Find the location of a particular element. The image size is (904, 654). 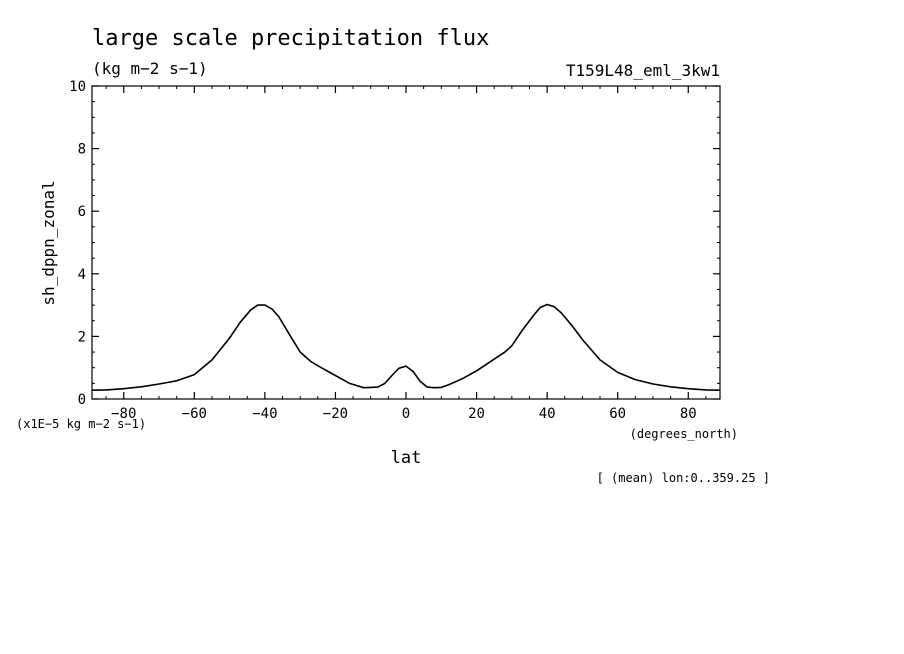

y-tick-label: 8 is located at coordinates (82, 150).